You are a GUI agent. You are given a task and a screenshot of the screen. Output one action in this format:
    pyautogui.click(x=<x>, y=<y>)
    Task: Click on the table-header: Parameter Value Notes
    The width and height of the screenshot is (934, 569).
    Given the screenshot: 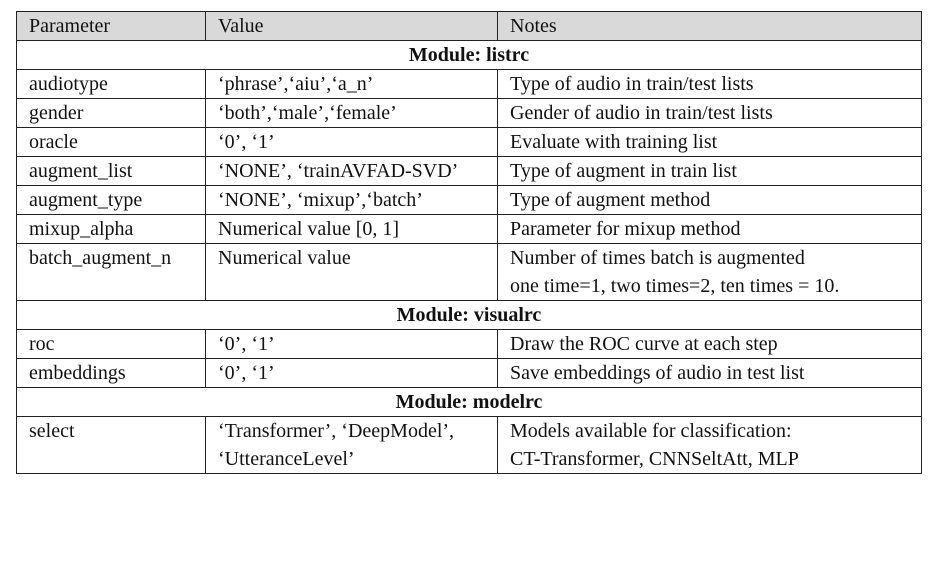 What is the action you would take?
    pyautogui.click(x=469, y=26)
    